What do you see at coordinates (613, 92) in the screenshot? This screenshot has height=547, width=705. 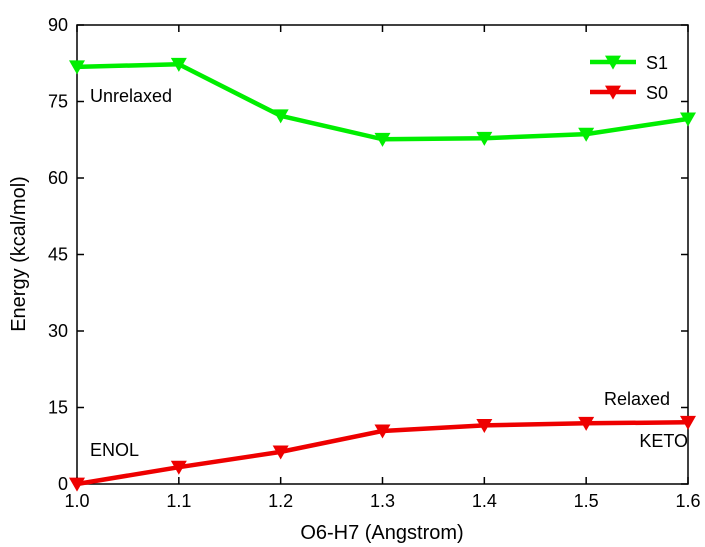 I see `legend-marker-s0` at bounding box center [613, 92].